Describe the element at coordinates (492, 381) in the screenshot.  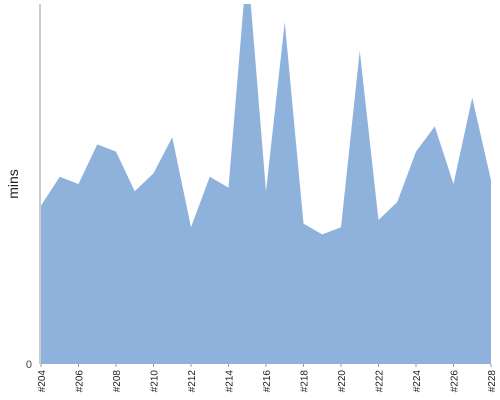
I see `x-tick-label: #228` at that location.